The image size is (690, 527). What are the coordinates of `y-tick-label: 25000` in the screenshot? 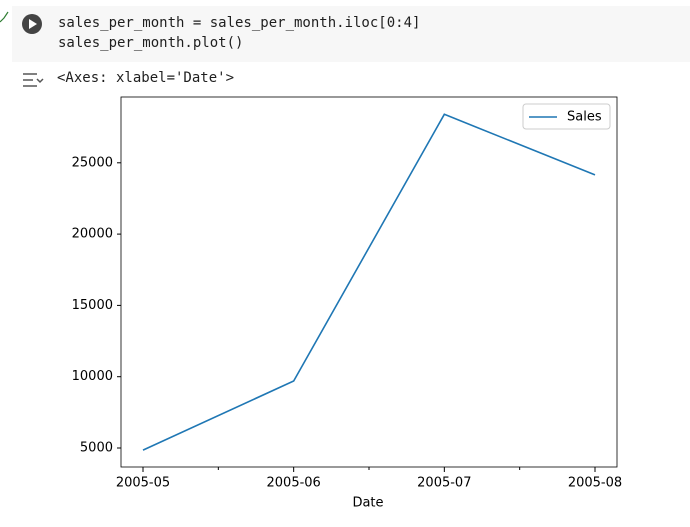 It's located at (92, 162).